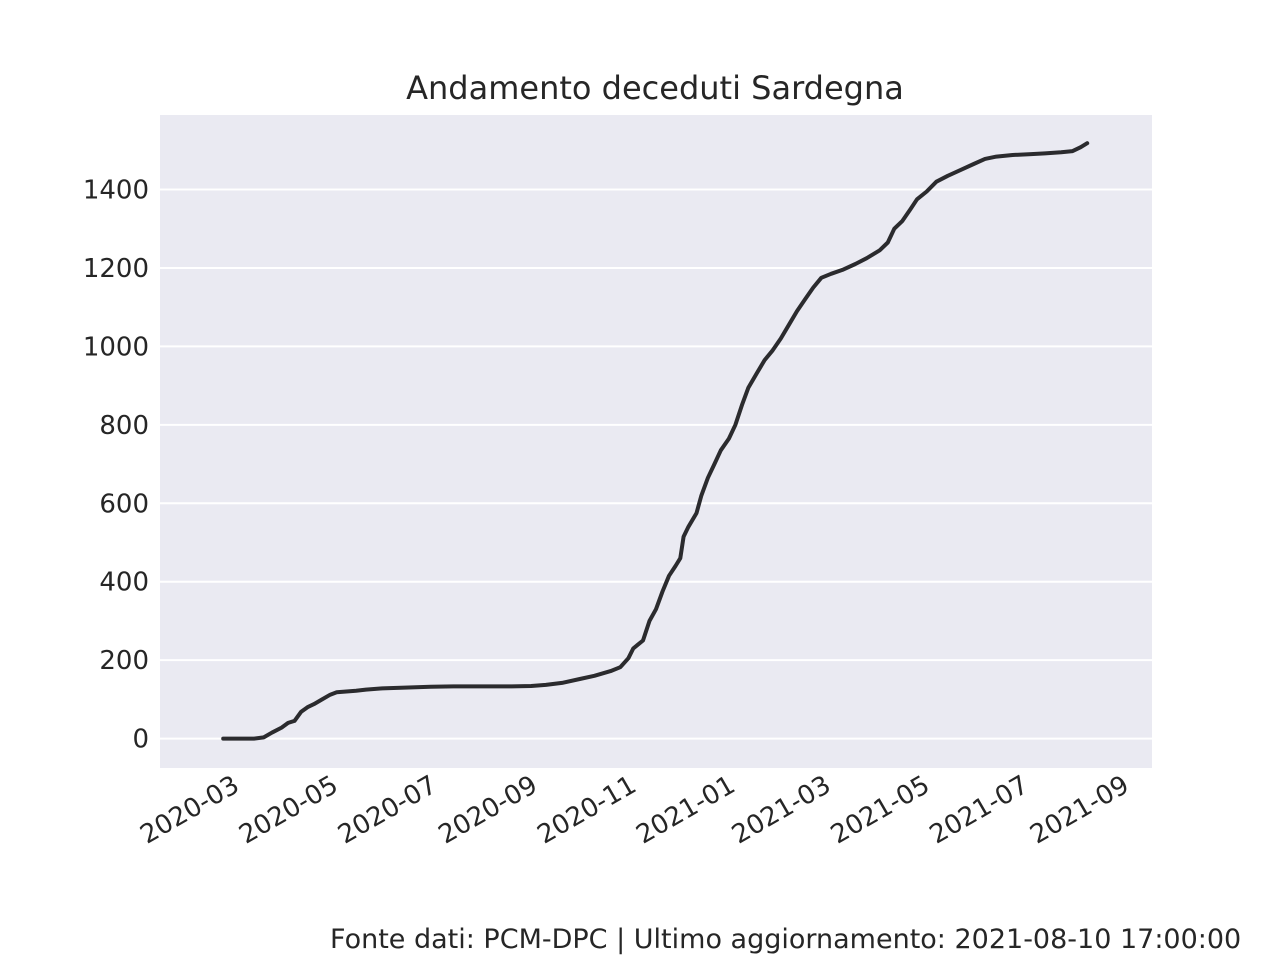 The height and width of the screenshot is (960, 1280). I want to click on y-tick-label: 1200, so click(116, 269).